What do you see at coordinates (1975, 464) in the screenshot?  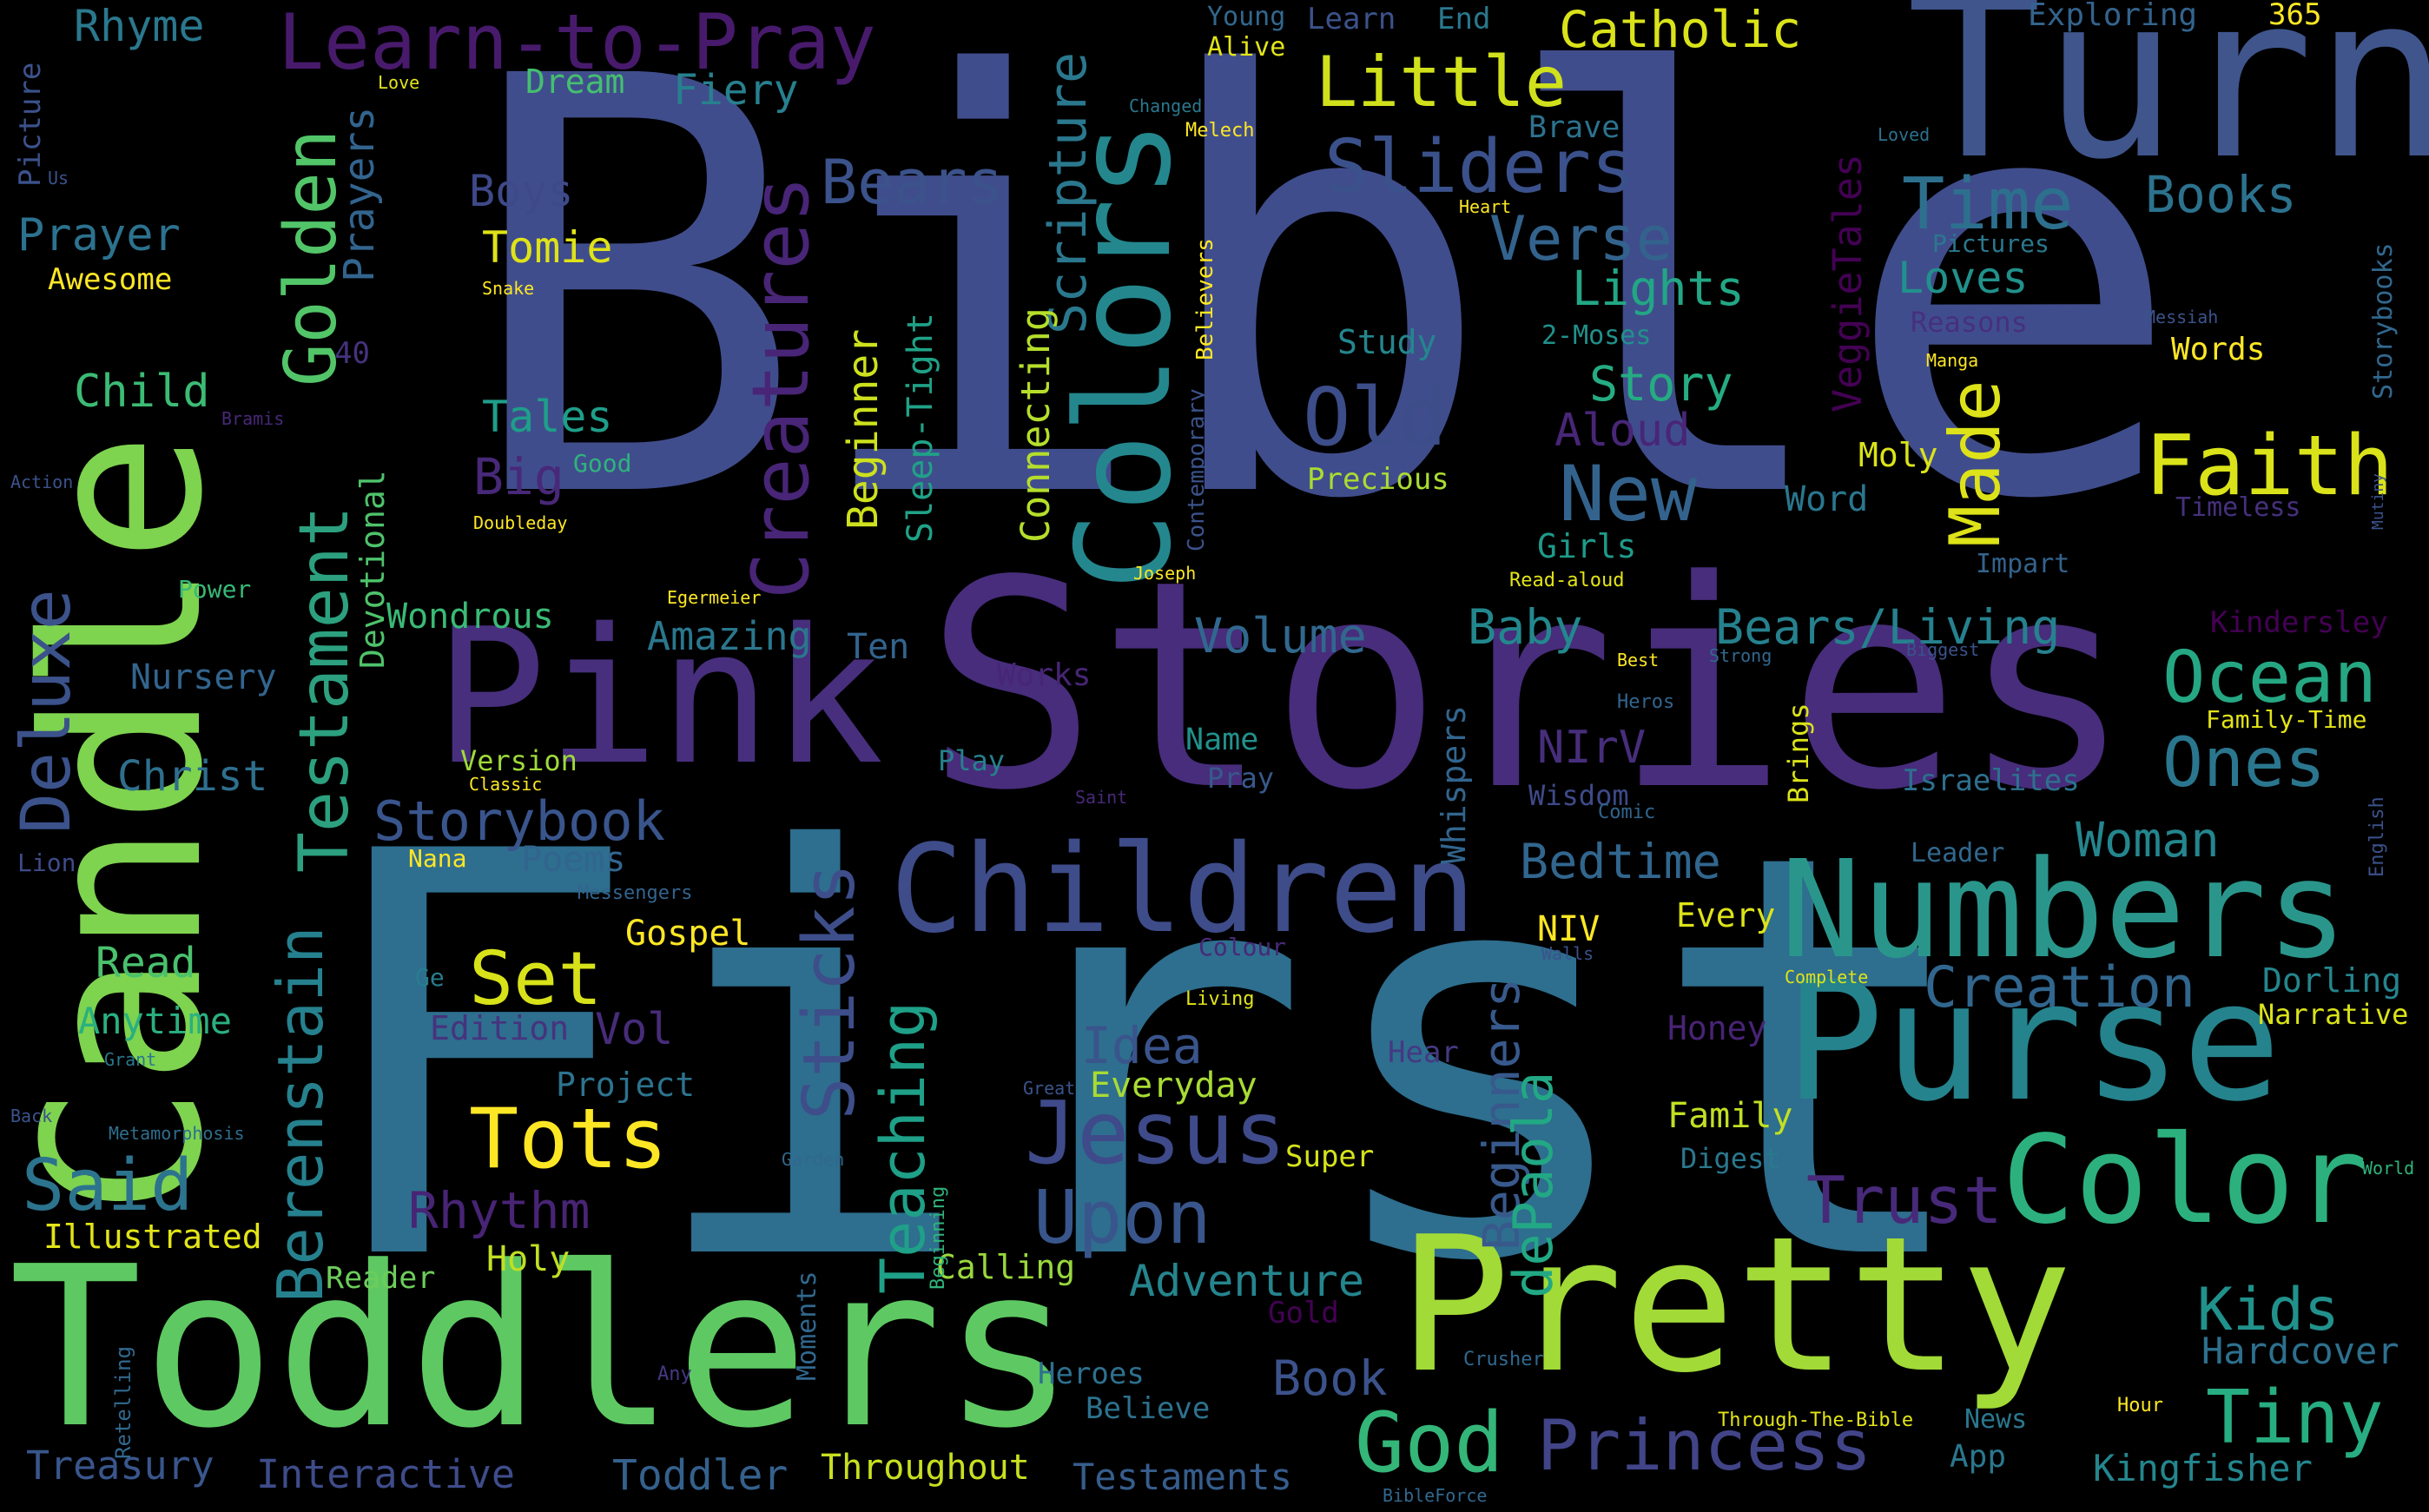 I see `cloud-word: Made` at bounding box center [1975, 464].